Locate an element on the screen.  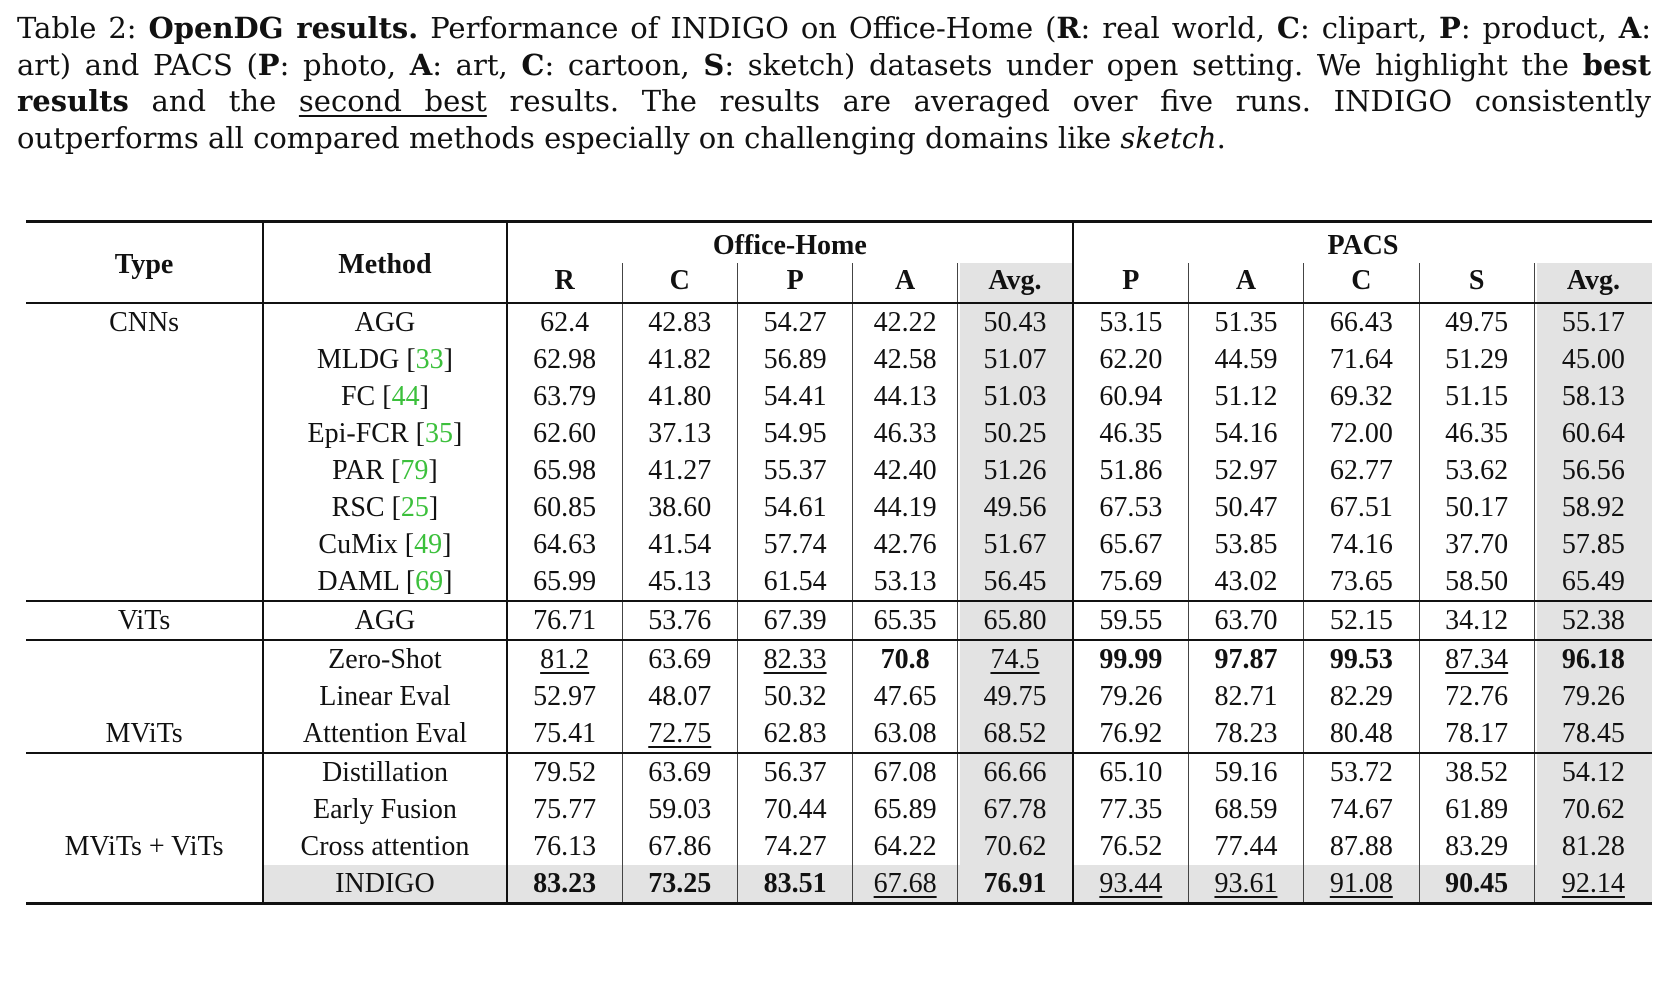
caption-key: P is located at coordinates (268, 64).